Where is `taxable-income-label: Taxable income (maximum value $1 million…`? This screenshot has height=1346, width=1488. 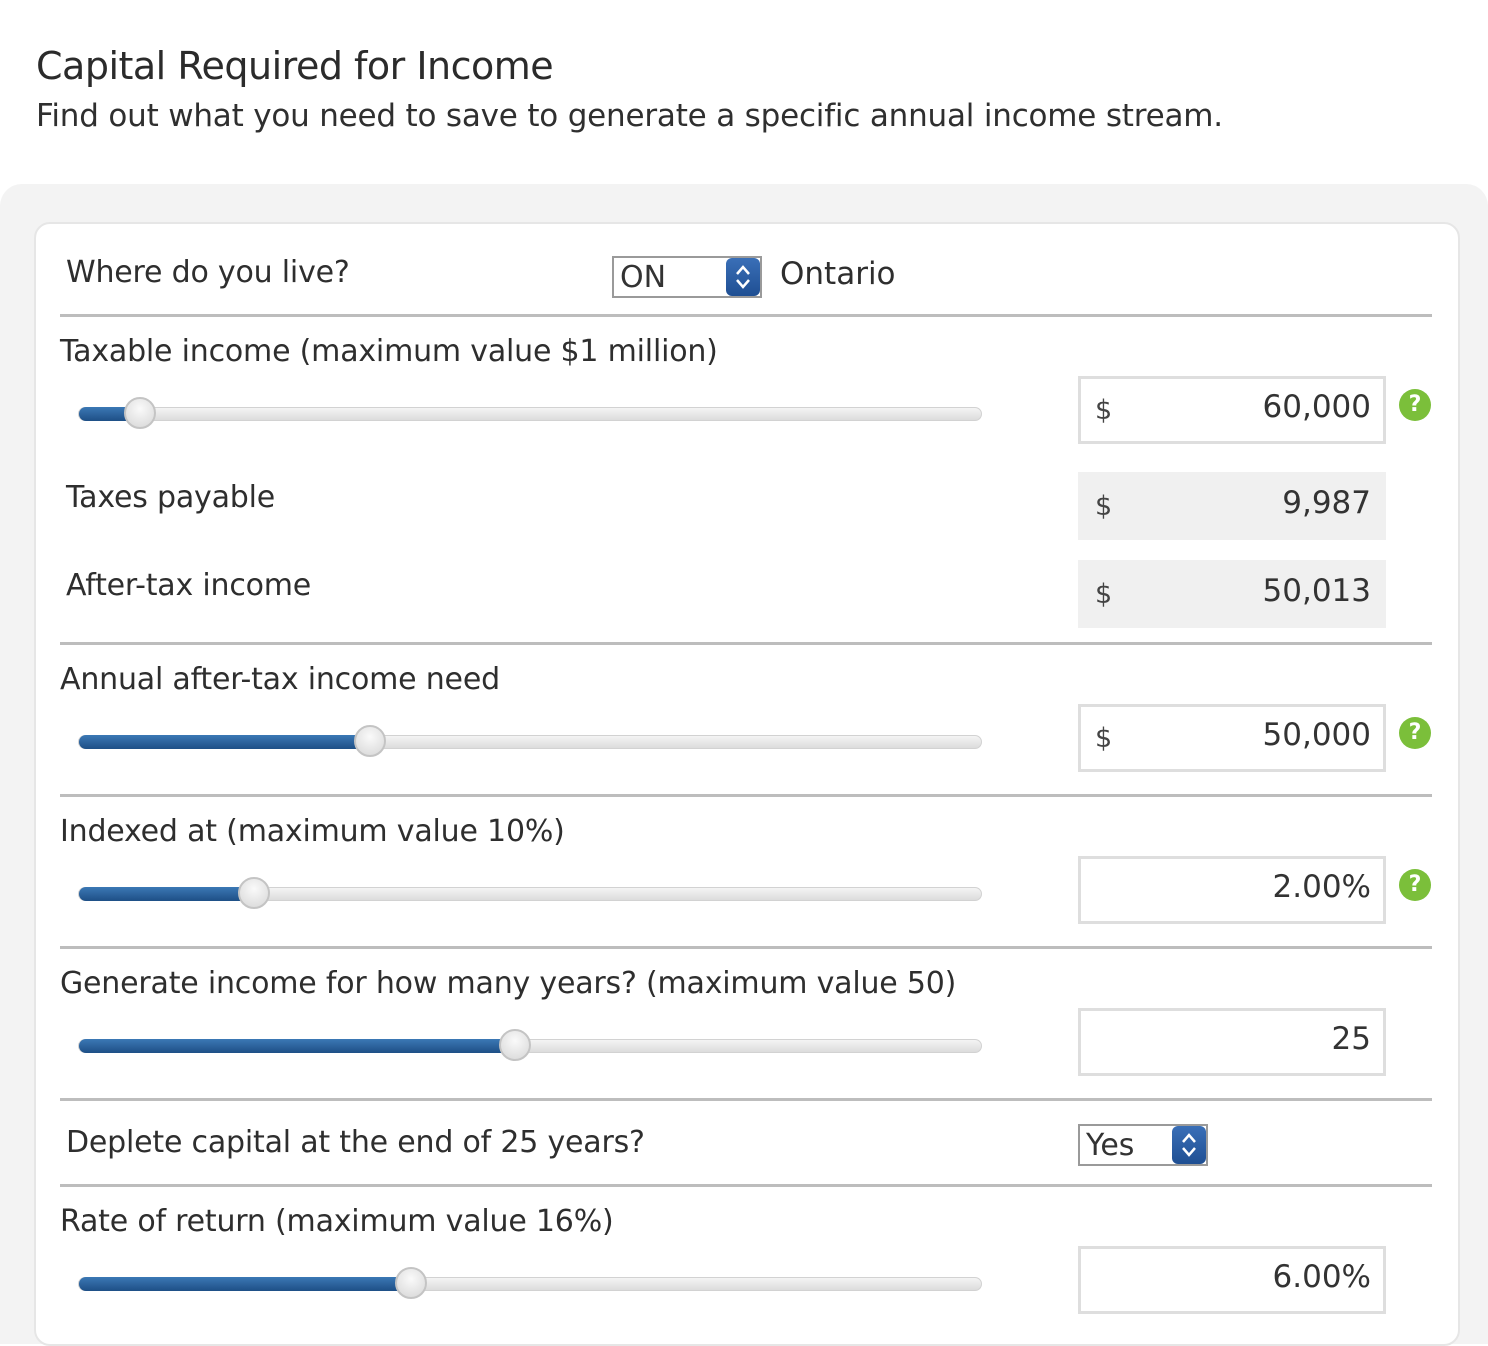 taxable-income-label: Taxable income (maximum value $1 million… is located at coordinates (389, 351).